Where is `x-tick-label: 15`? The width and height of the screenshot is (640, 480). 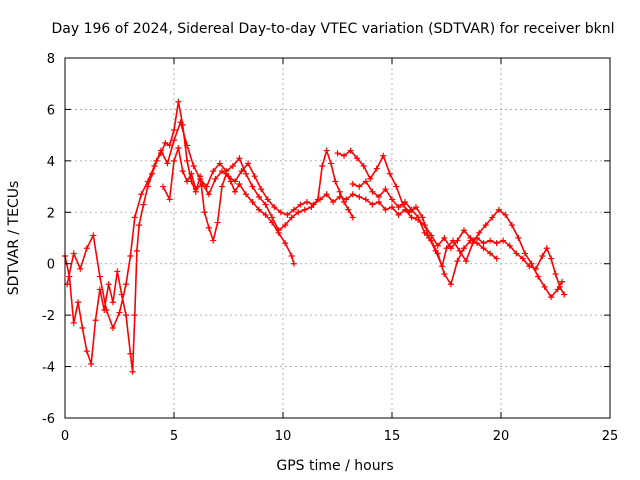 x-tick-label: 15 is located at coordinates (392, 436).